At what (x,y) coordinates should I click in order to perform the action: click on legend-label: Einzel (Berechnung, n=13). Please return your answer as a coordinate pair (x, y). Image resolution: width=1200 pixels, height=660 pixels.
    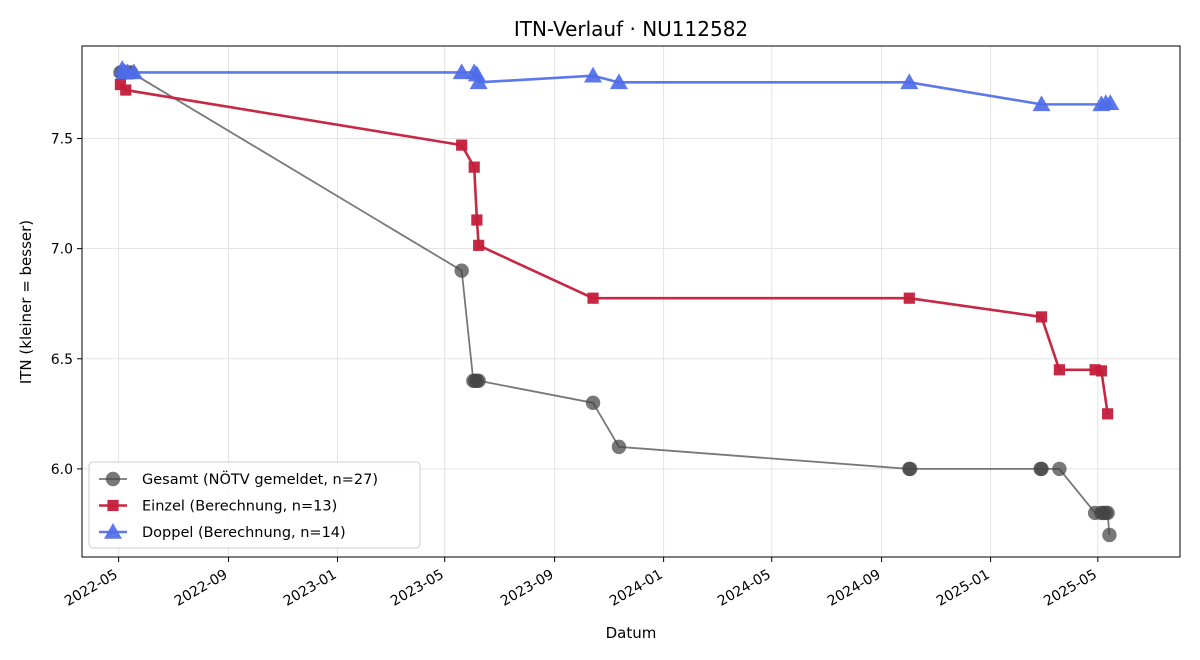
    Looking at the image, I should click on (239, 507).